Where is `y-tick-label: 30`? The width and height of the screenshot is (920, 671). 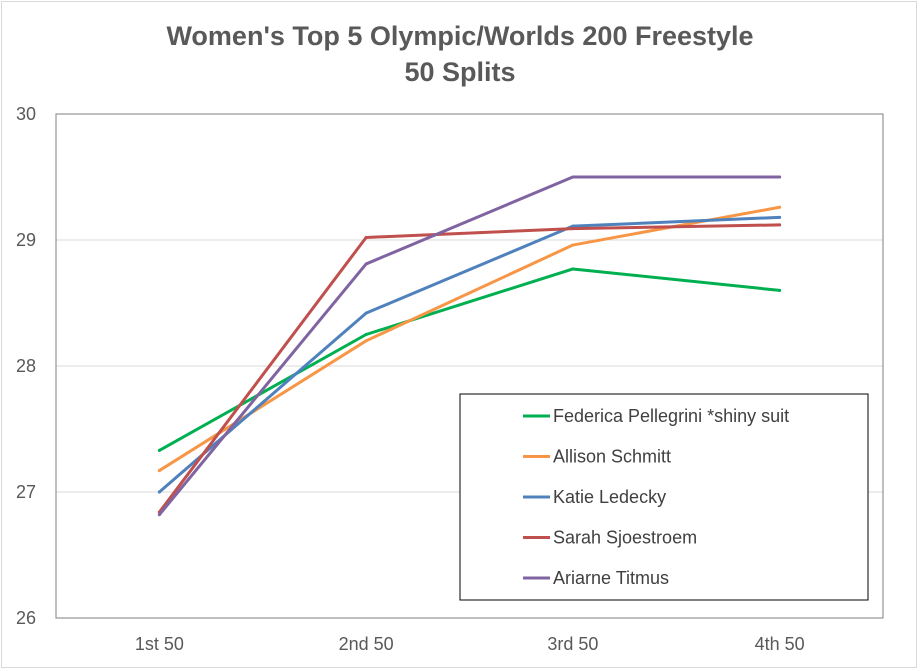 y-tick-label: 30 is located at coordinates (26, 114).